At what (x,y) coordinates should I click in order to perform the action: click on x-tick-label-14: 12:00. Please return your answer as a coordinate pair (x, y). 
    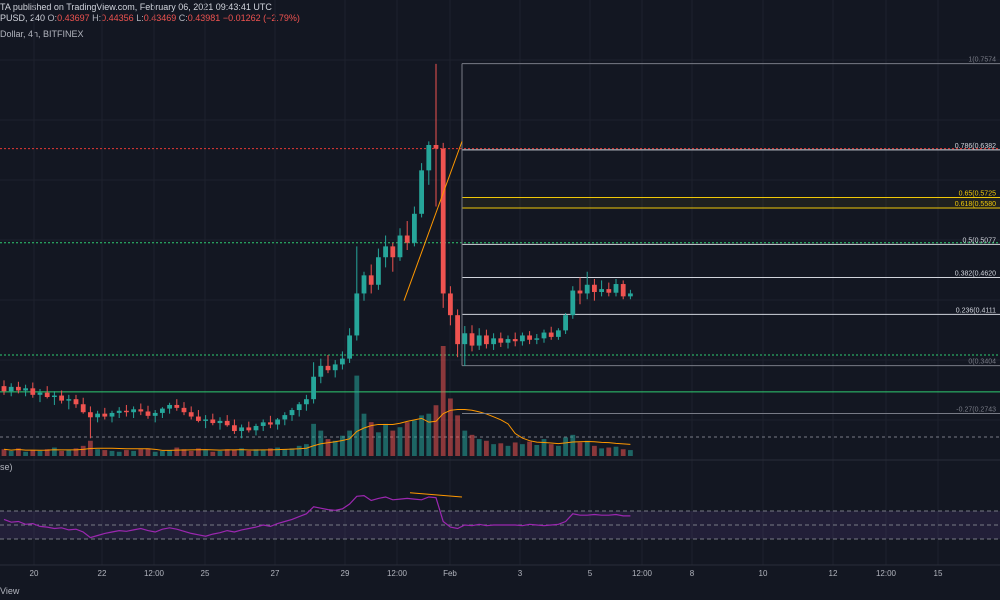
    Looking at the image, I should click on (886, 573).